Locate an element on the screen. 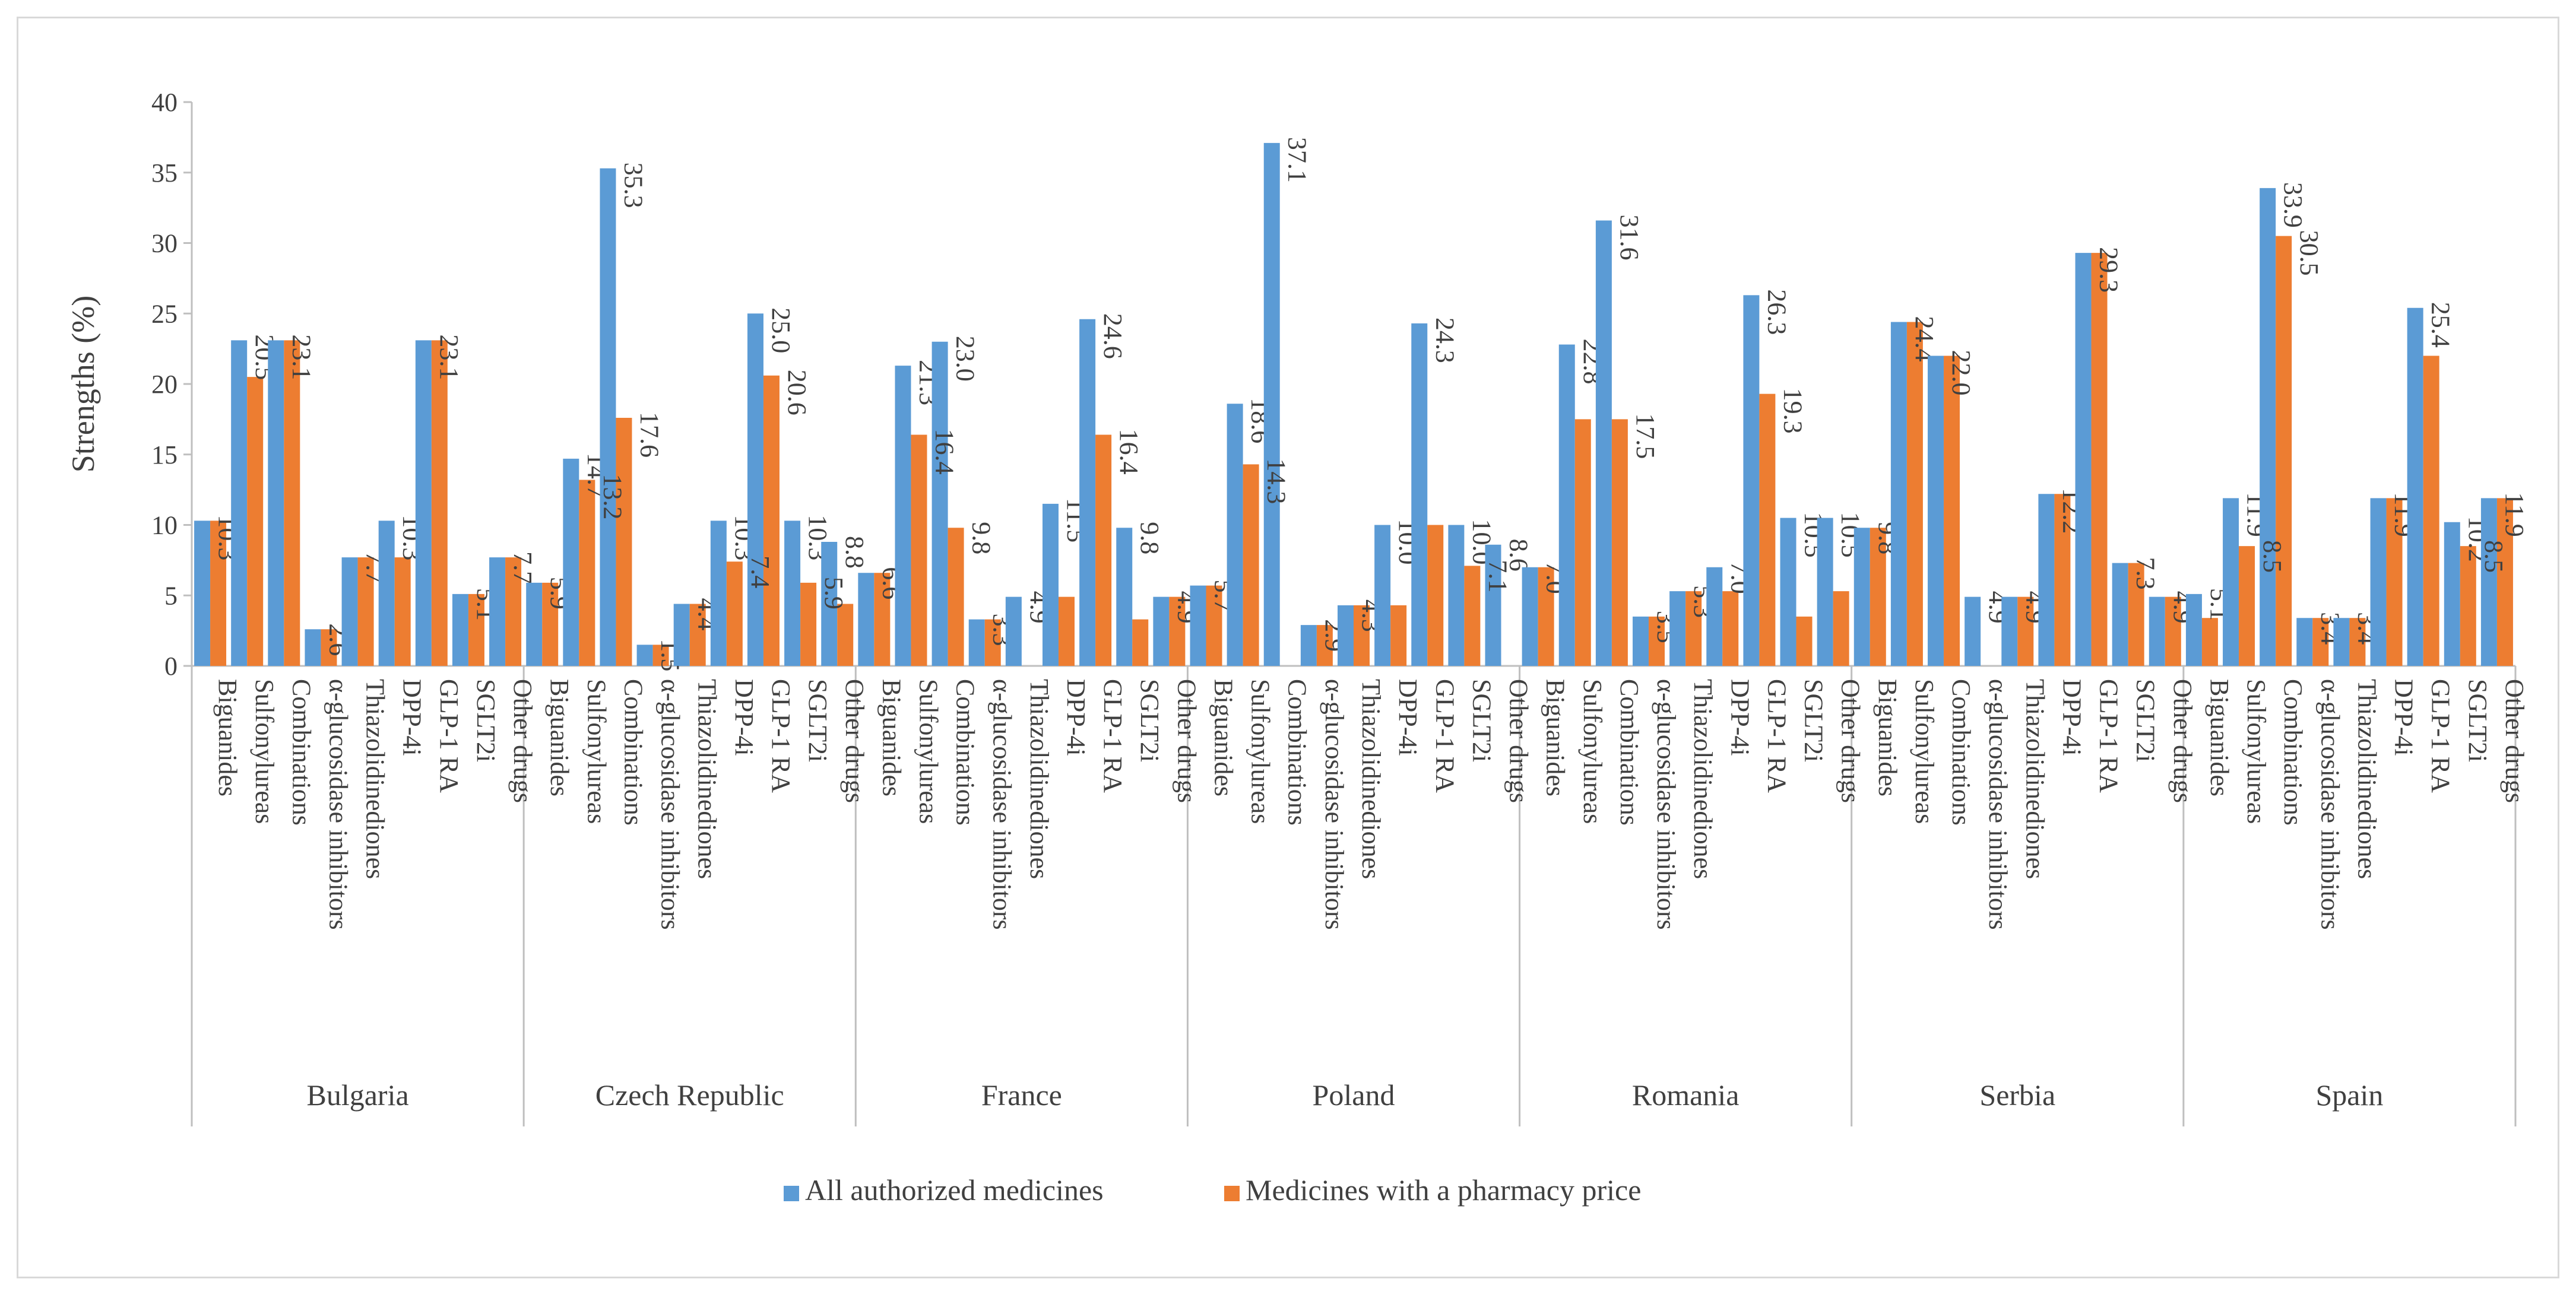 Image resolution: width=2576 pixels, height=1295 pixels. data-label: 29.3 is located at coordinates (2109, 270).